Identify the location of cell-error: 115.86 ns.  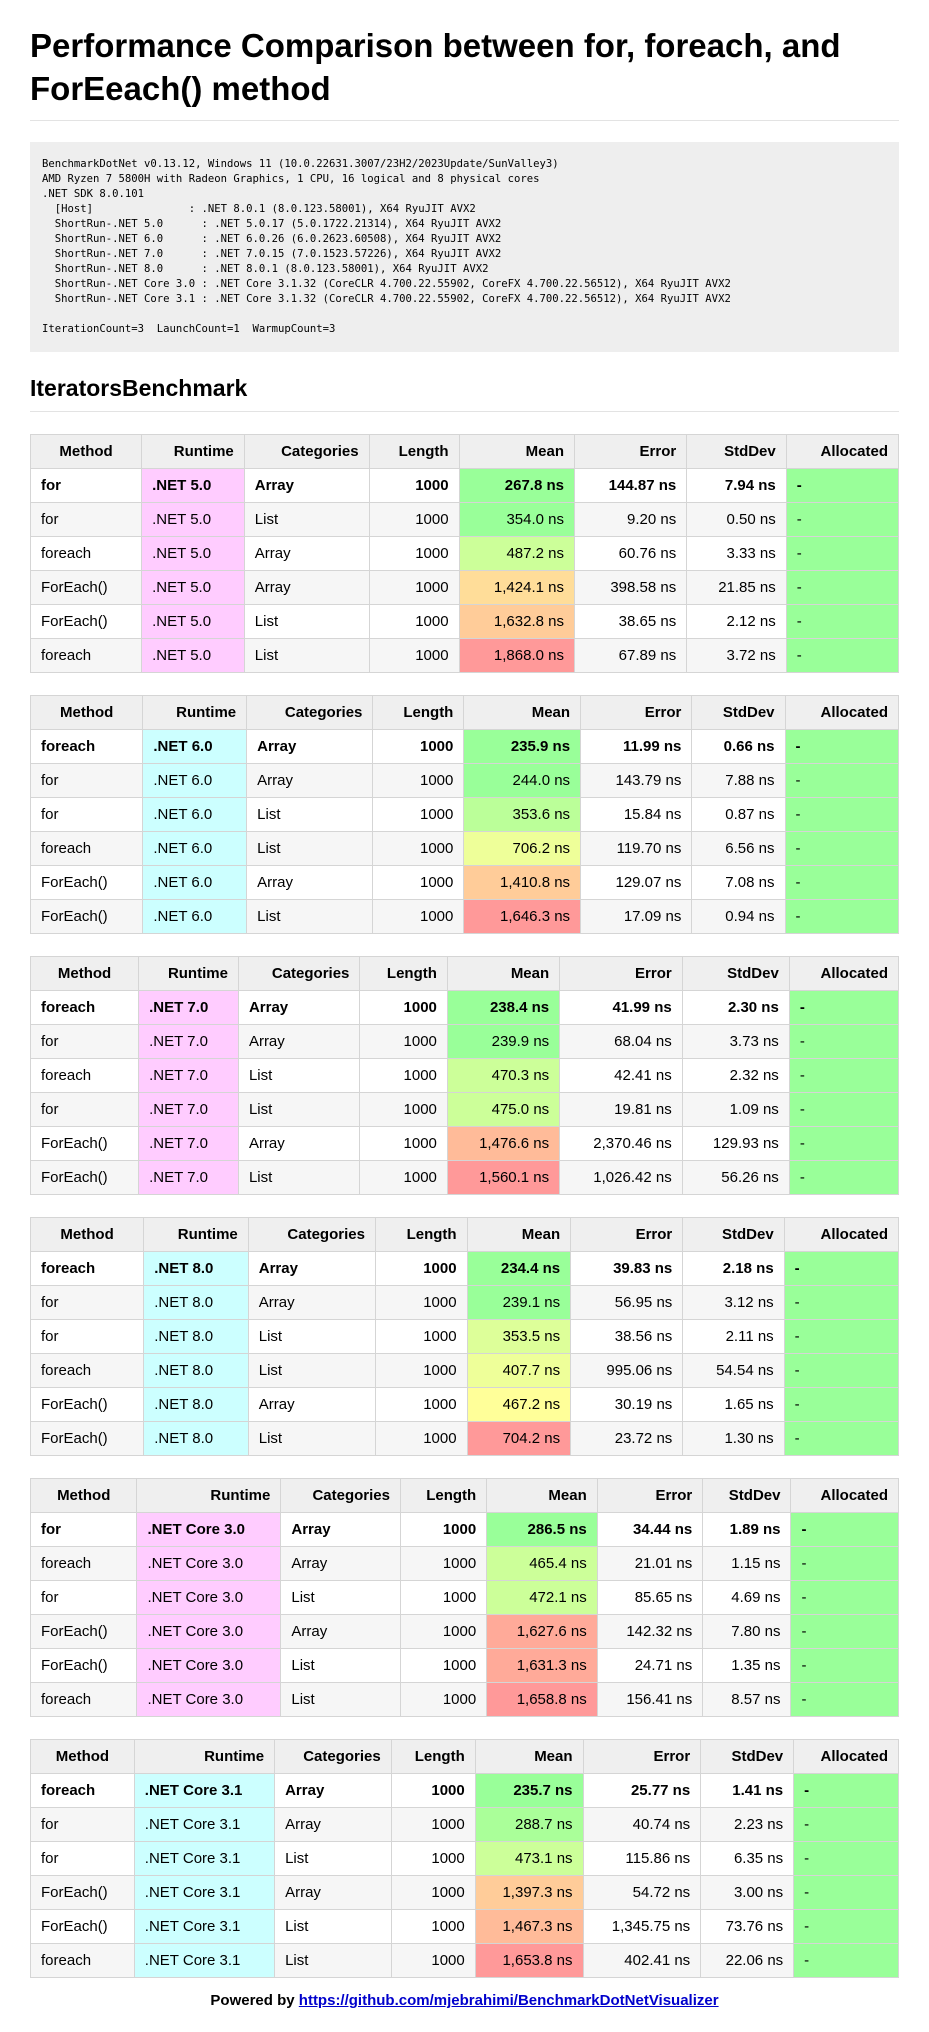
(642, 1858).